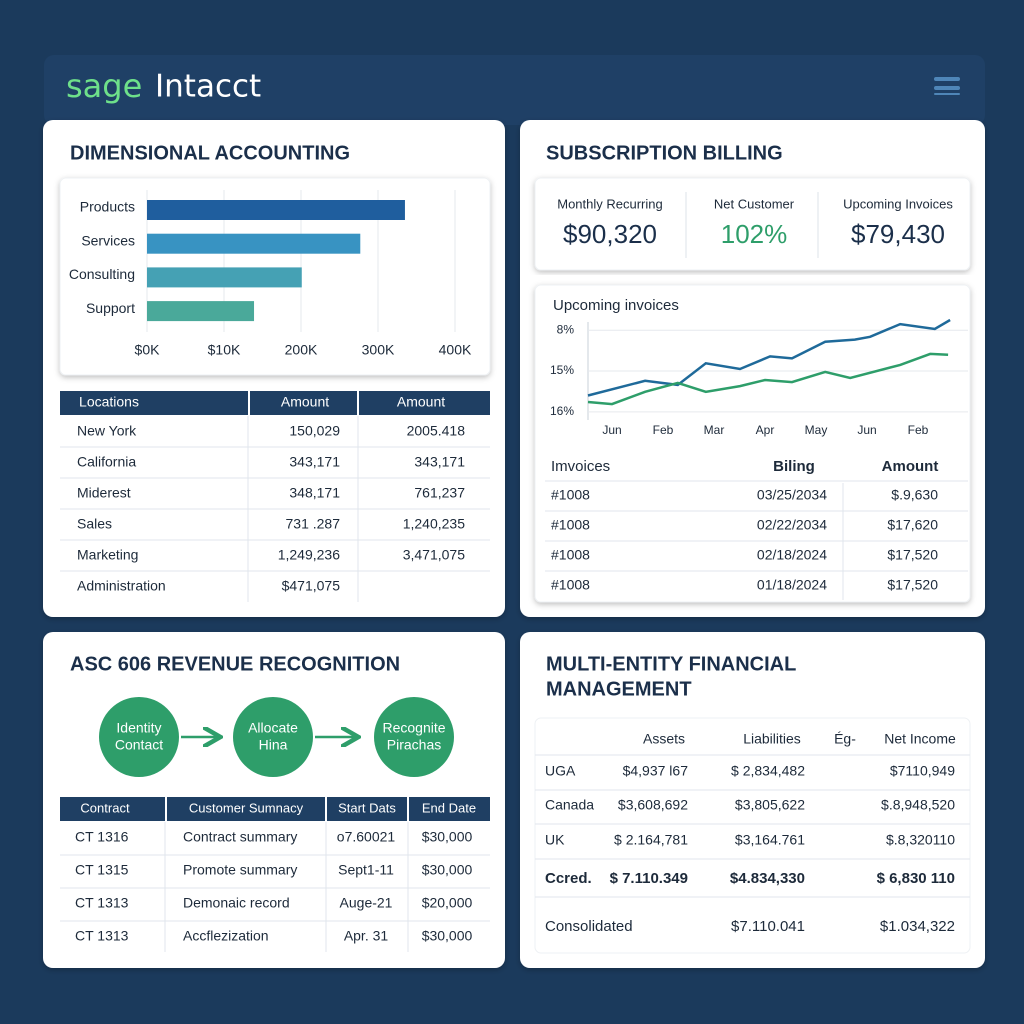 The image size is (1024, 1024). What do you see at coordinates (792, 495) in the screenshot?
I see `table-cell: 03/25/2034` at bounding box center [792, 495].